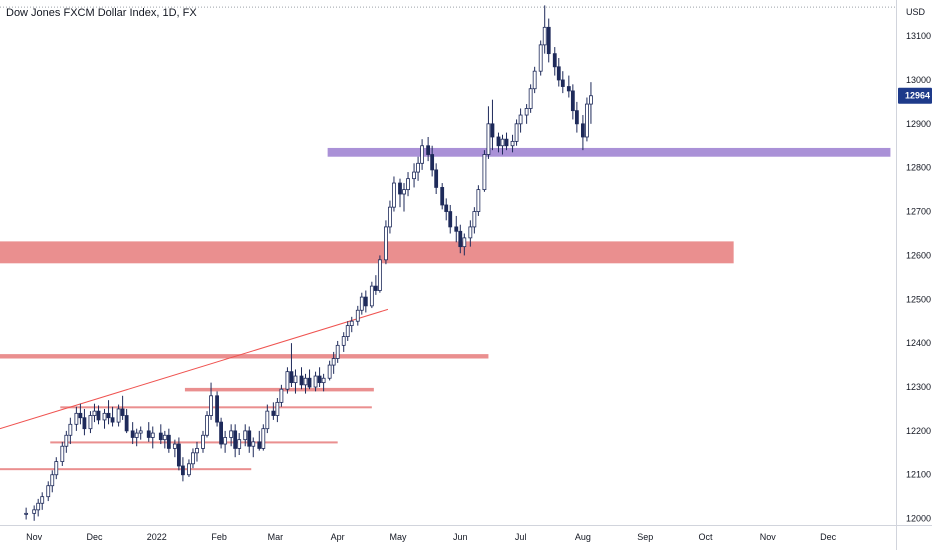 This screenshot has height=550, width=932. What do you see at coordinates (338, 537) in the screenshot?
I see `x-tick-label: Apr` at bounding box center [338, 537].